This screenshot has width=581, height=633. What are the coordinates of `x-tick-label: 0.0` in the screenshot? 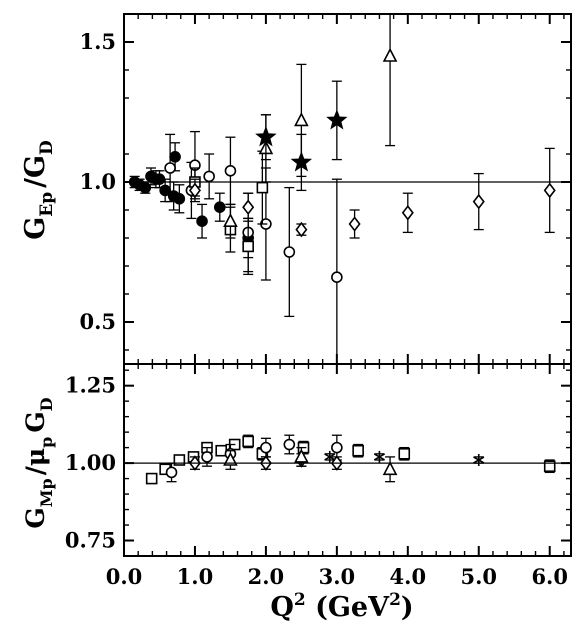 It's located at (124, 576).